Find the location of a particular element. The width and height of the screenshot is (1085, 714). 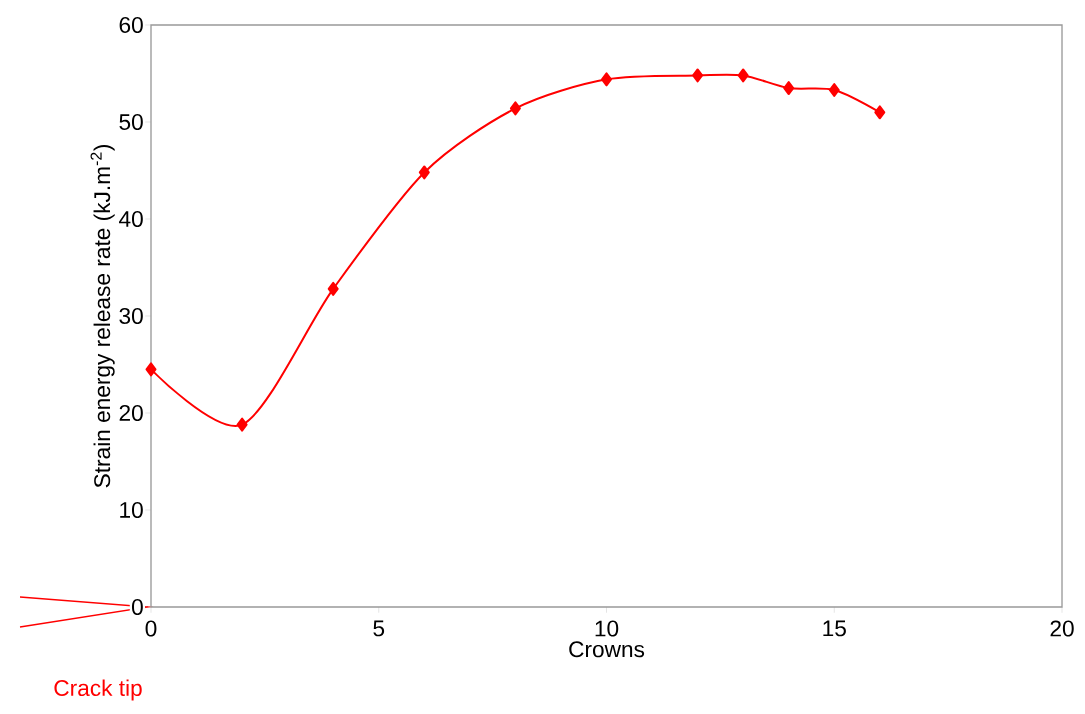

x-tick-label: 10 is located at coordinates (607, 628).